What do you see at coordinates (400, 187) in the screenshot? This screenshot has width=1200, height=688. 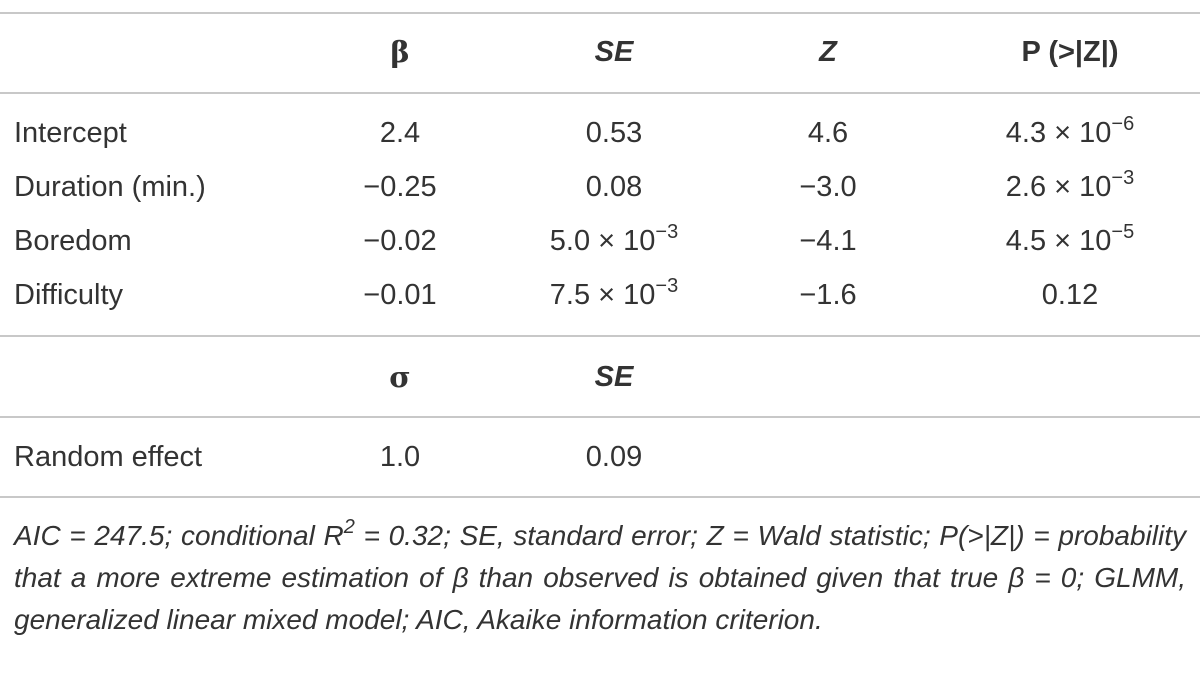 I see `table-cell: −0.25` at bounding box center [400, 187].